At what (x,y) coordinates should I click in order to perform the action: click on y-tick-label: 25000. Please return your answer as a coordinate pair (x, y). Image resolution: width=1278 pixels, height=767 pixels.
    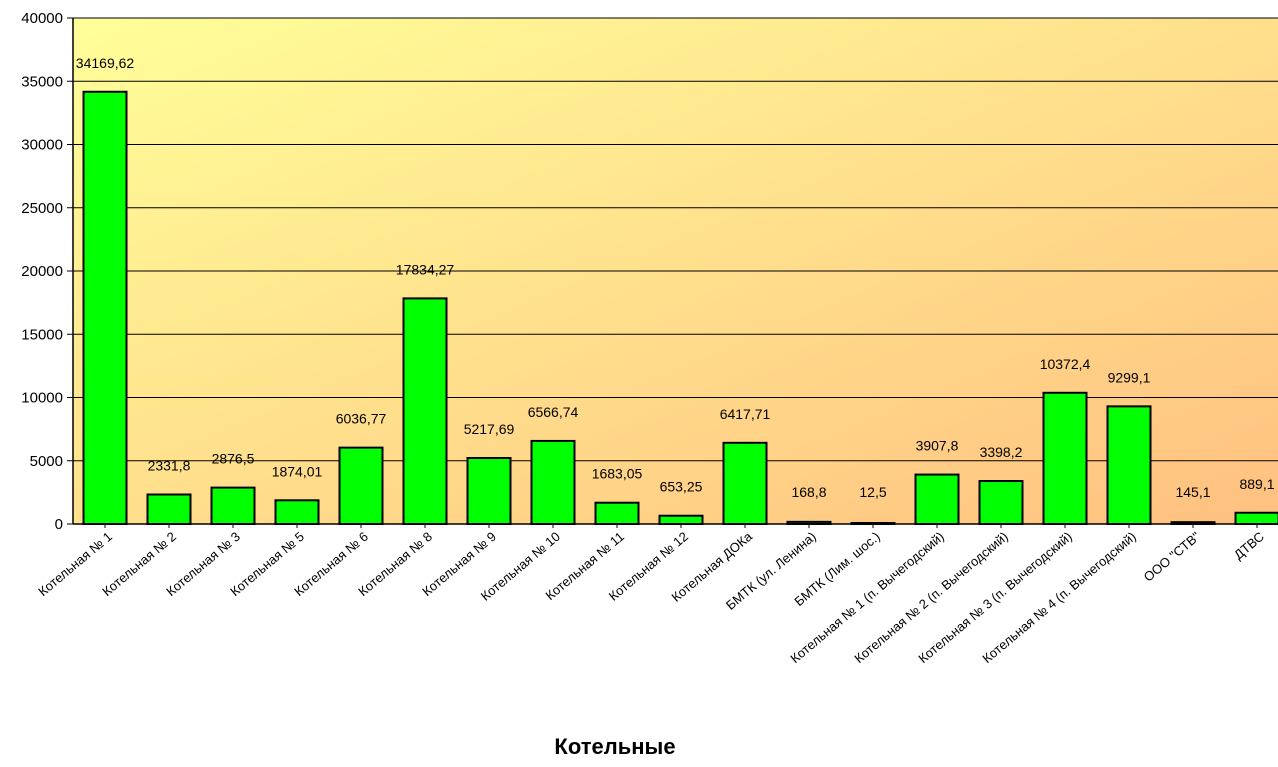
    Looking at the image, I should click on (42, 208).